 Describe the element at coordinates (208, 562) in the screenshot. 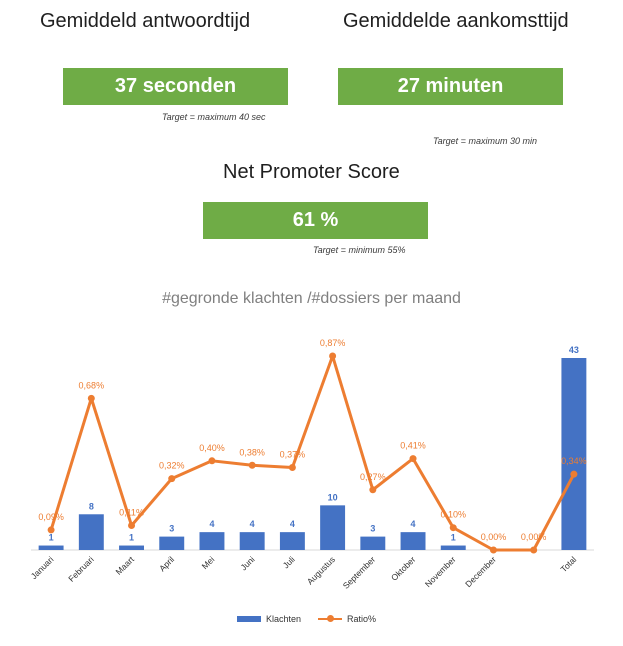

I see `x-tick-label: Mei` at that location.